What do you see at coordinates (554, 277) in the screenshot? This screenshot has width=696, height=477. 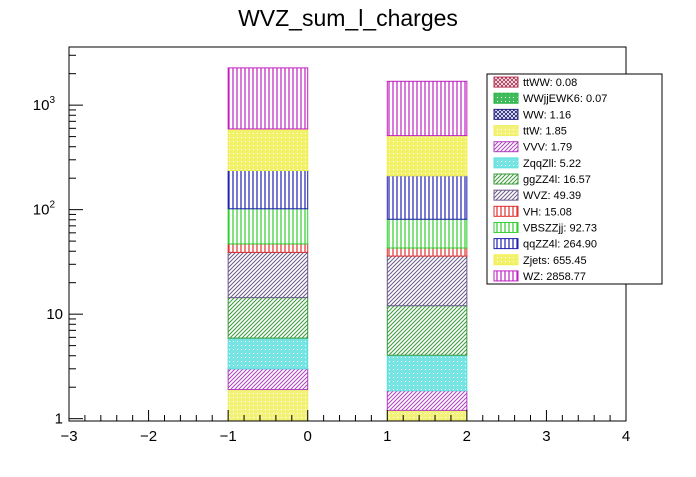 I see `legend-label: WZ: 2858.77` at bounding box center [554, 277].